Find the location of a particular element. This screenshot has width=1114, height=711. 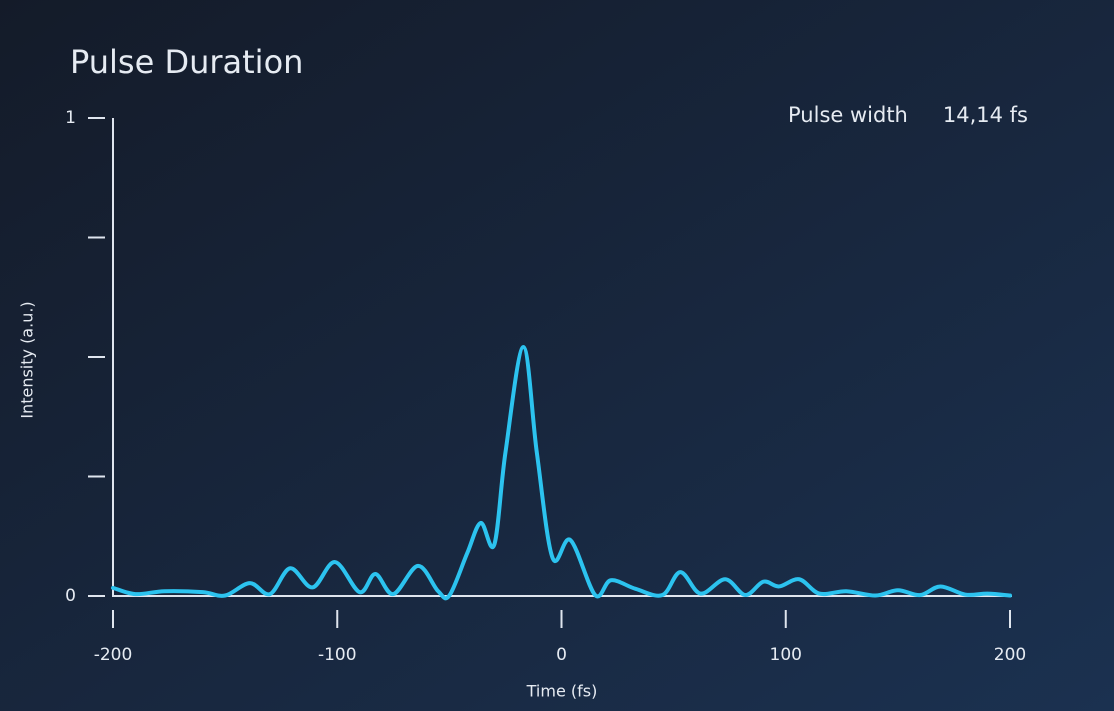

x-tick-label: 200 is located at coordinates (1010, 655).